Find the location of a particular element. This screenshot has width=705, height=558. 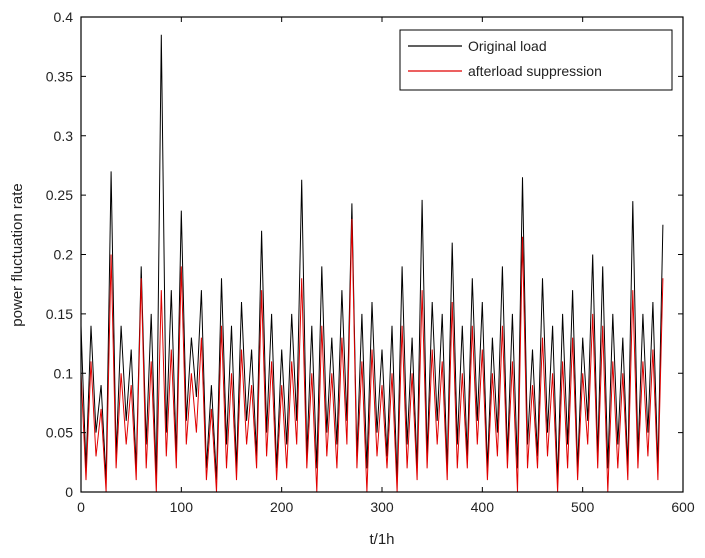

legend-box is located at coordinates (536, 60).